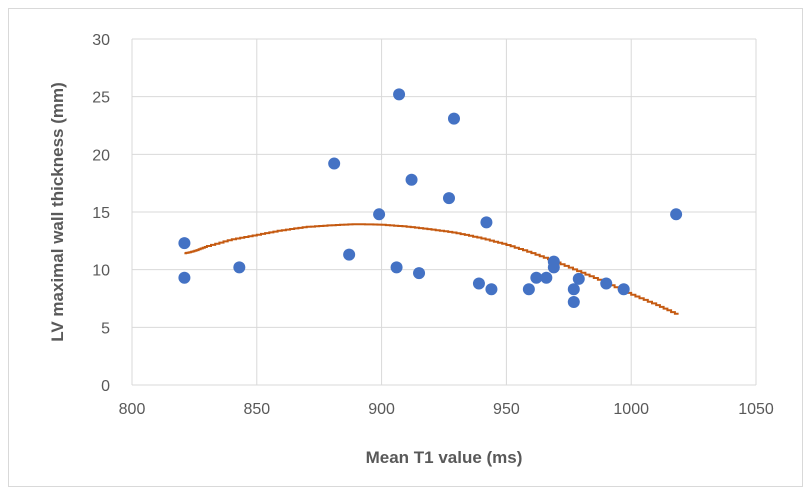  What do you see at coordinates (756, 409) in the screenshot?
I see `x-tick-label: 1050` at bounding box center [756, 409].